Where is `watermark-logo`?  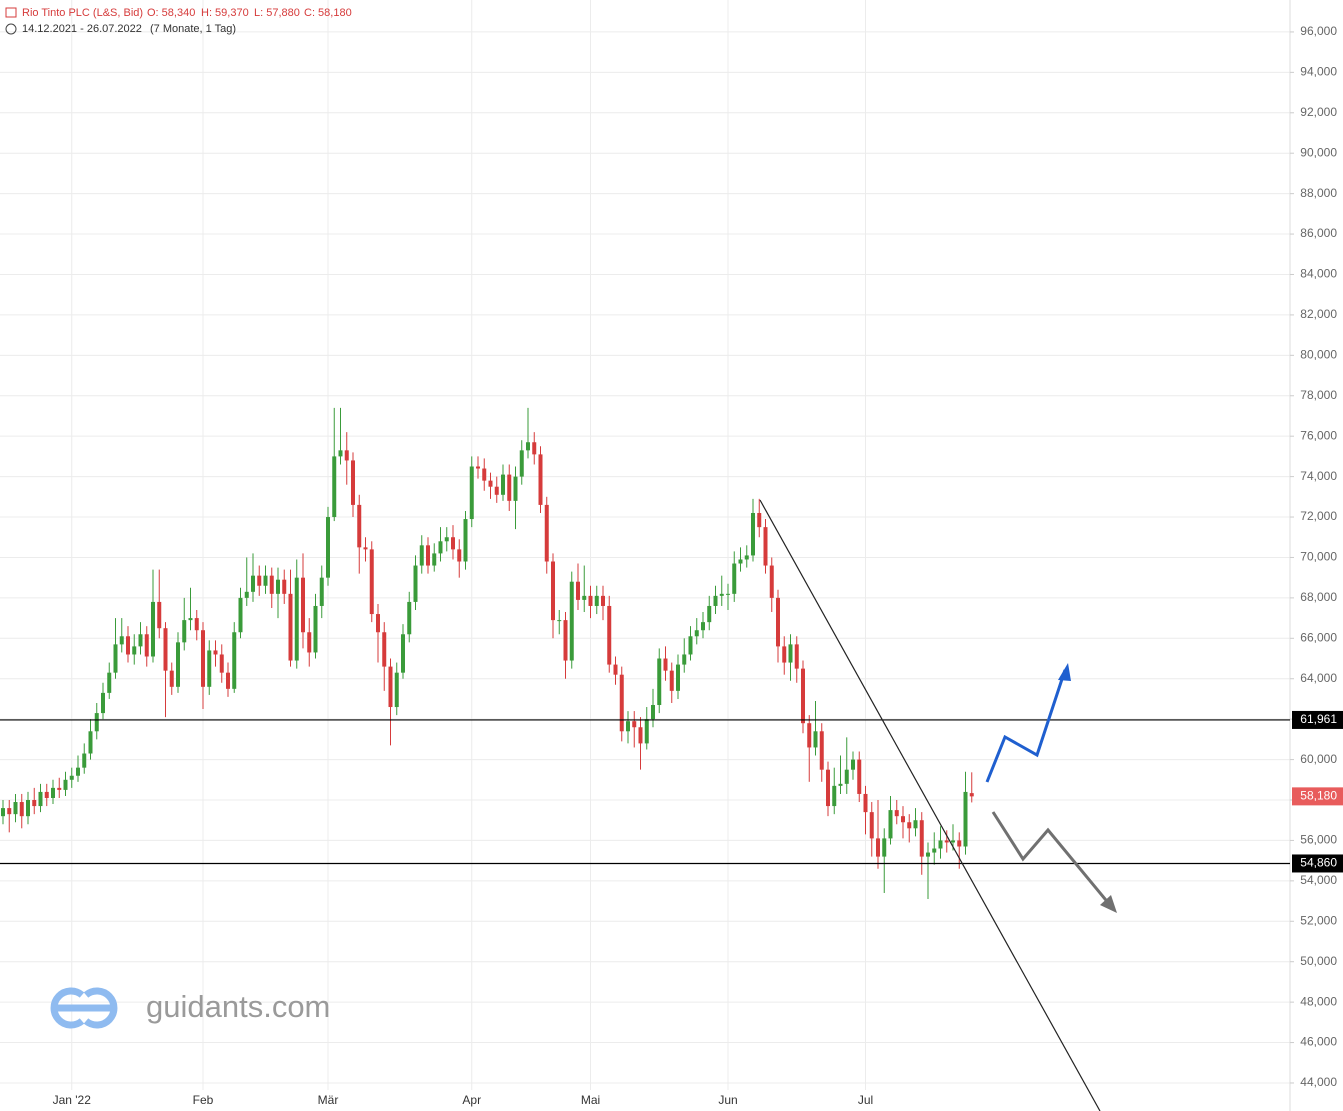
watermark-logo is located at coordinates (84, 1008).